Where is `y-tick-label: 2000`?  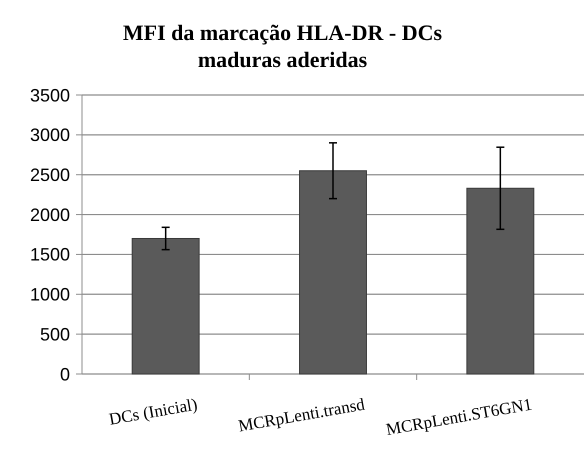 y-tick-label: 2000 is located at coordinates (50, 214).